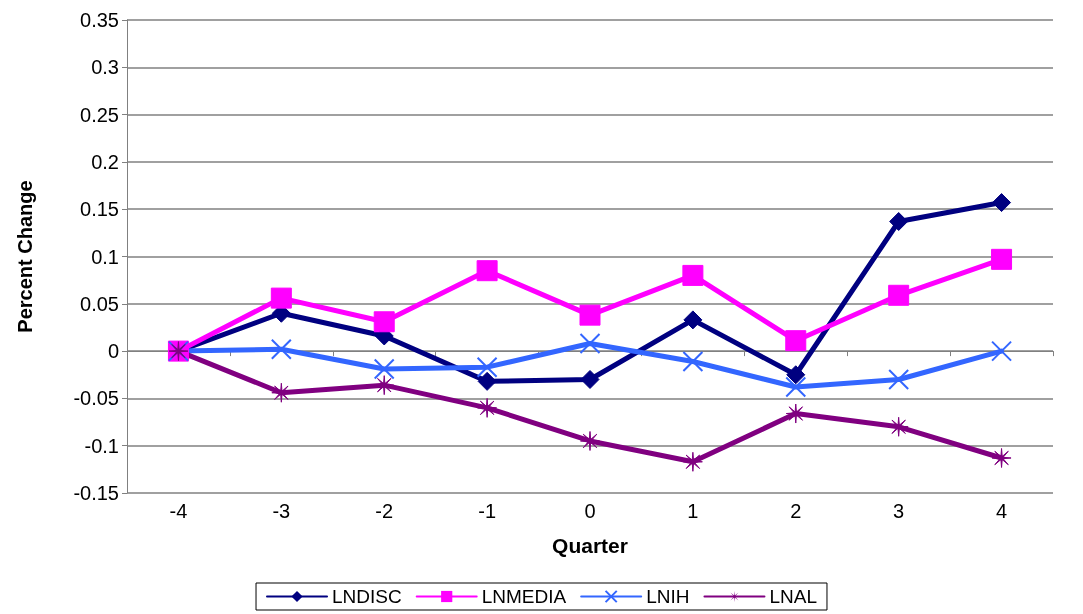  Describe the element at coordinates (178, 511) in the screenshot. I see `x-tick-label: -4` at that location.